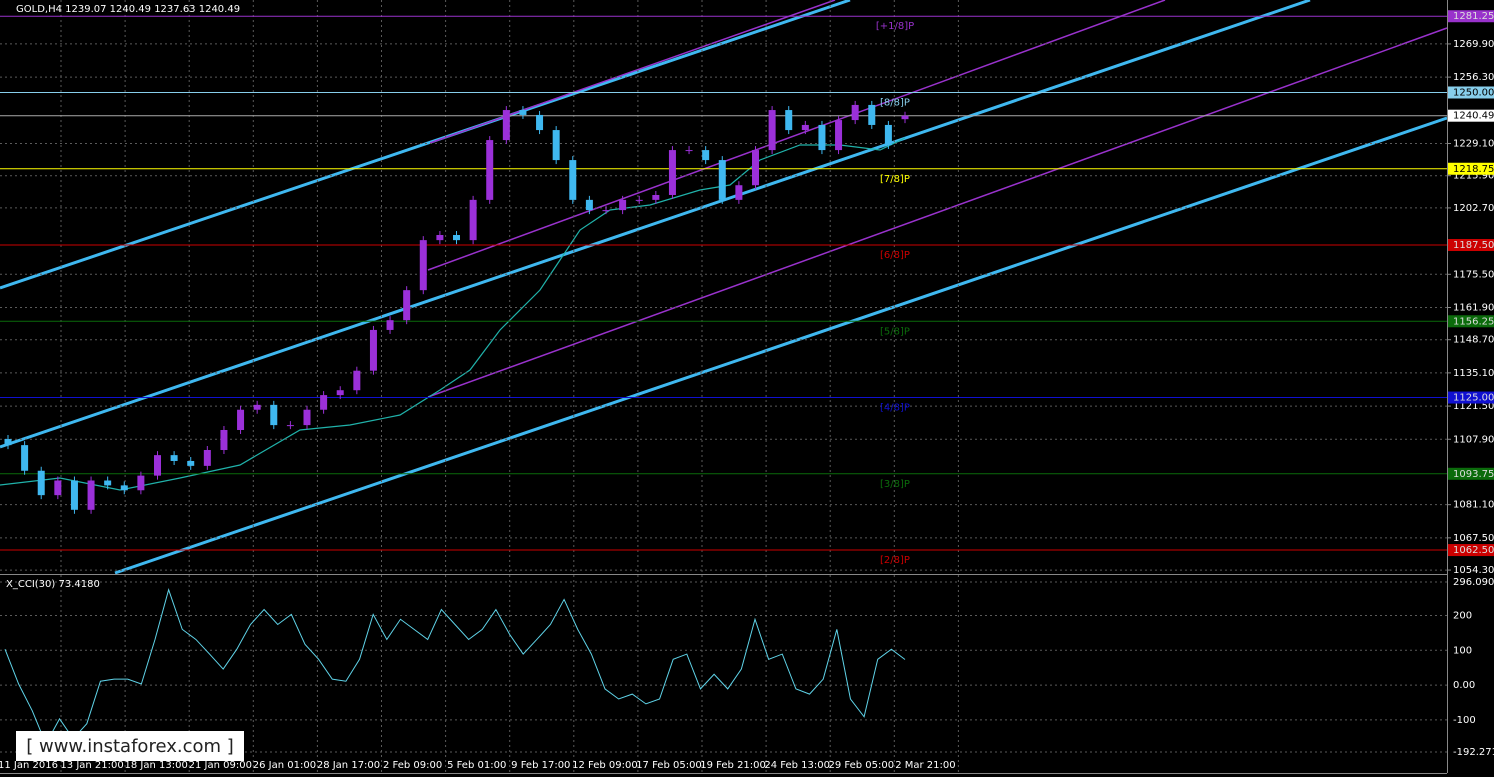  What do you see at coordinates (1473, 406) in the screenshot?
I see `y-tick-label: 1121.50` at bounding box center [1473, 406].